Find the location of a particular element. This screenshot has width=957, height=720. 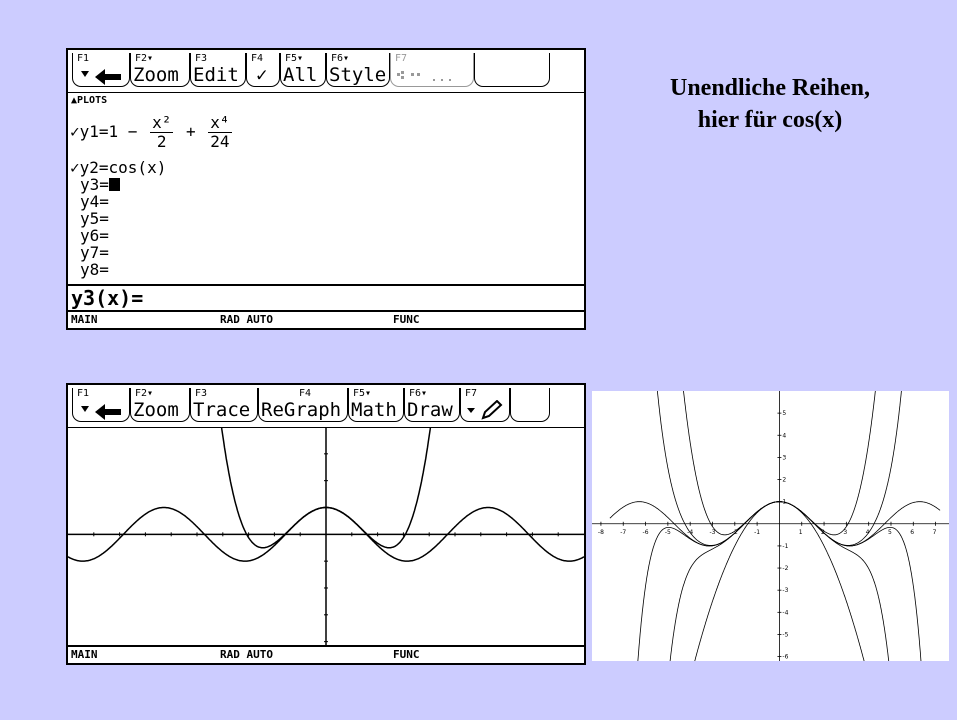

y-tick-label: 3 is located at coordinates (784, 457).